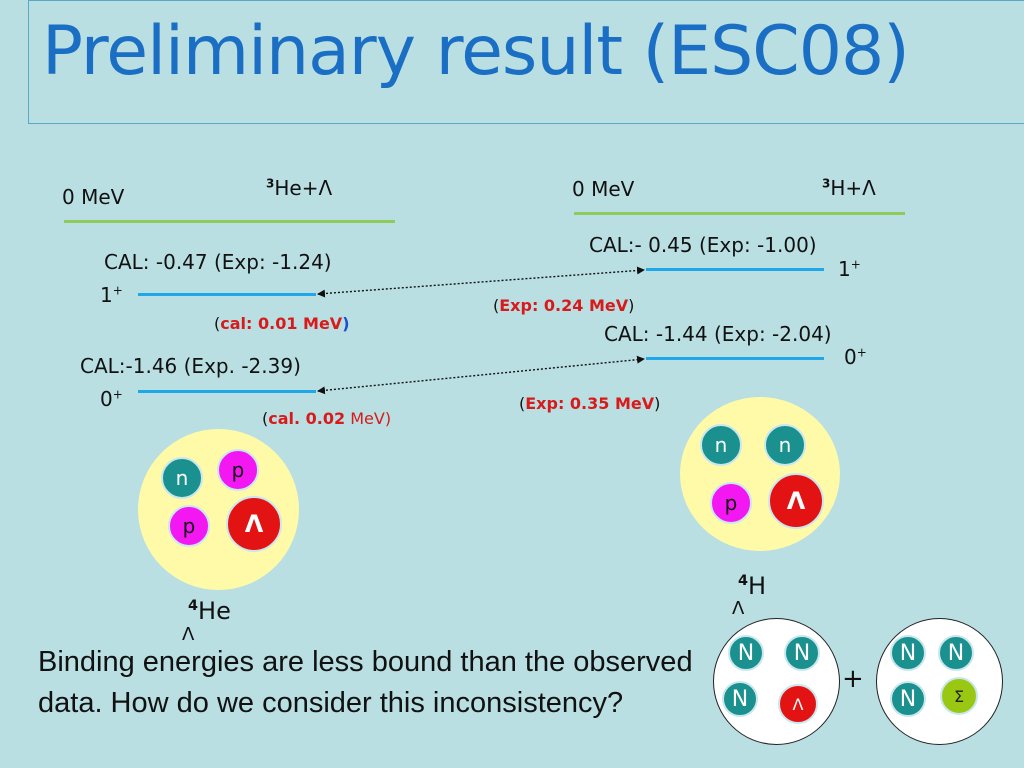 The height and width of the screenshot is (768, 1024). What do you see at coordinates (849, 269) in the screenshot?
I see `right-level1-state: 1+` at bounding box center [849, 269].